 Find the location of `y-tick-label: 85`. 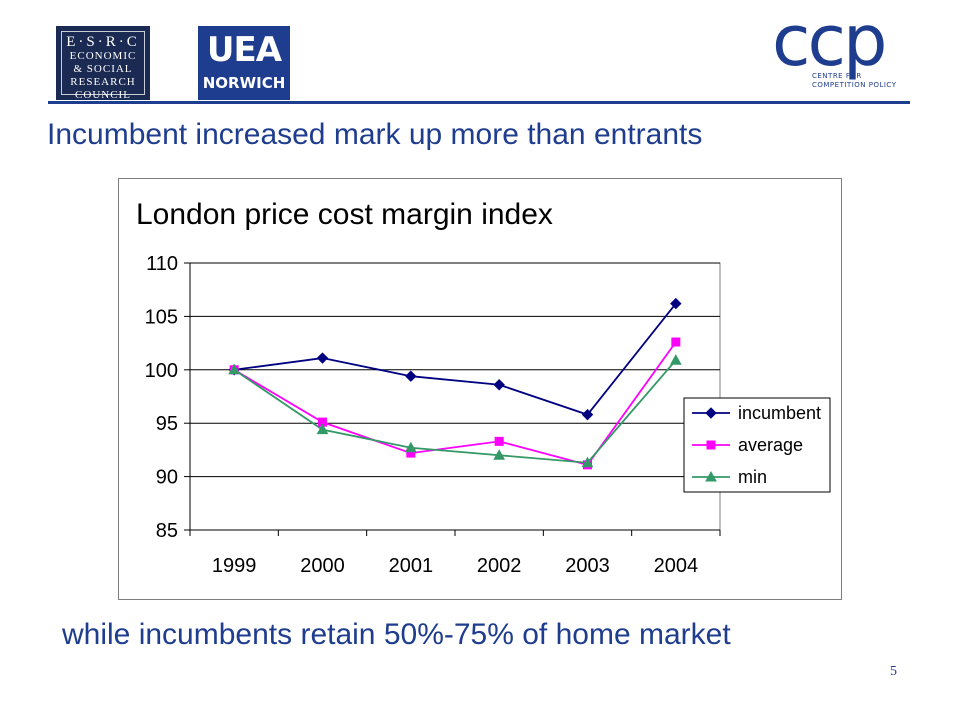

y-tick-label: 85 is located at coordinates (167, 531).